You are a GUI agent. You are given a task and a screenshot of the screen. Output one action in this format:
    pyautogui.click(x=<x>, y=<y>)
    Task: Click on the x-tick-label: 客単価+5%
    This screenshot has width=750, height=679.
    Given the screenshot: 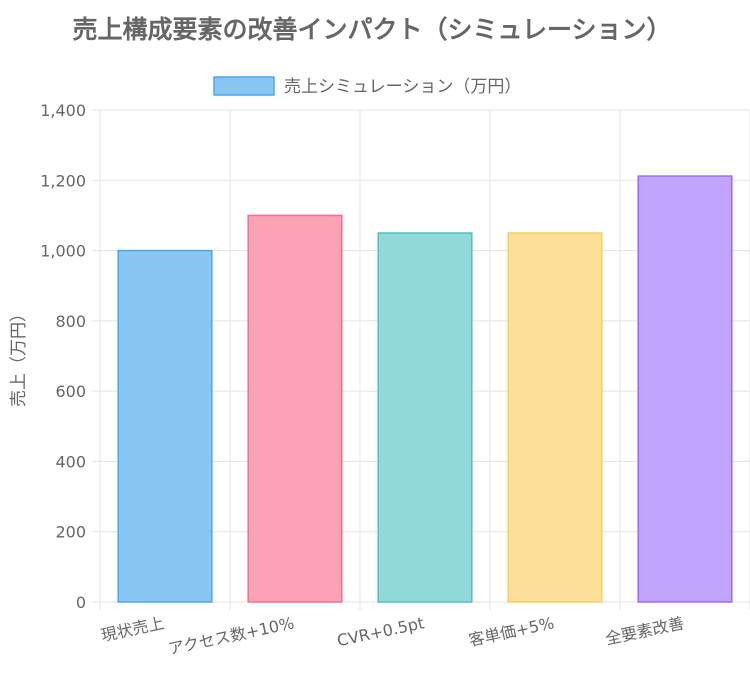 What is the action you would take?
    pyautogui.click(x=511, y=631)
    